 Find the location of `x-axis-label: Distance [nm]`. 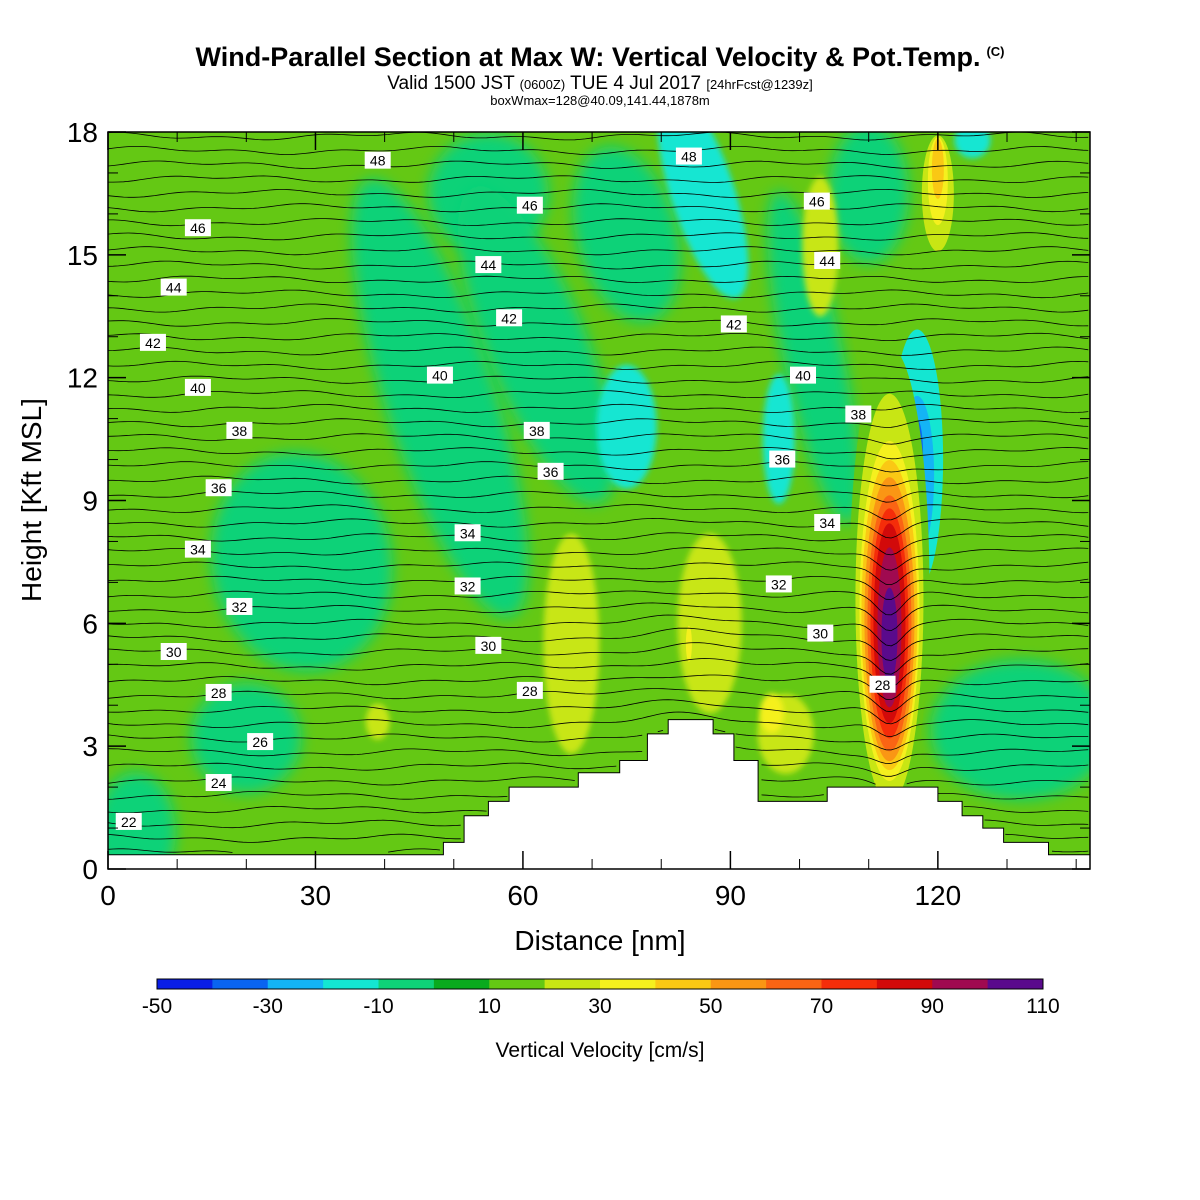

x-axis-label: Distance [nm] is located at coordinates (599, 940).